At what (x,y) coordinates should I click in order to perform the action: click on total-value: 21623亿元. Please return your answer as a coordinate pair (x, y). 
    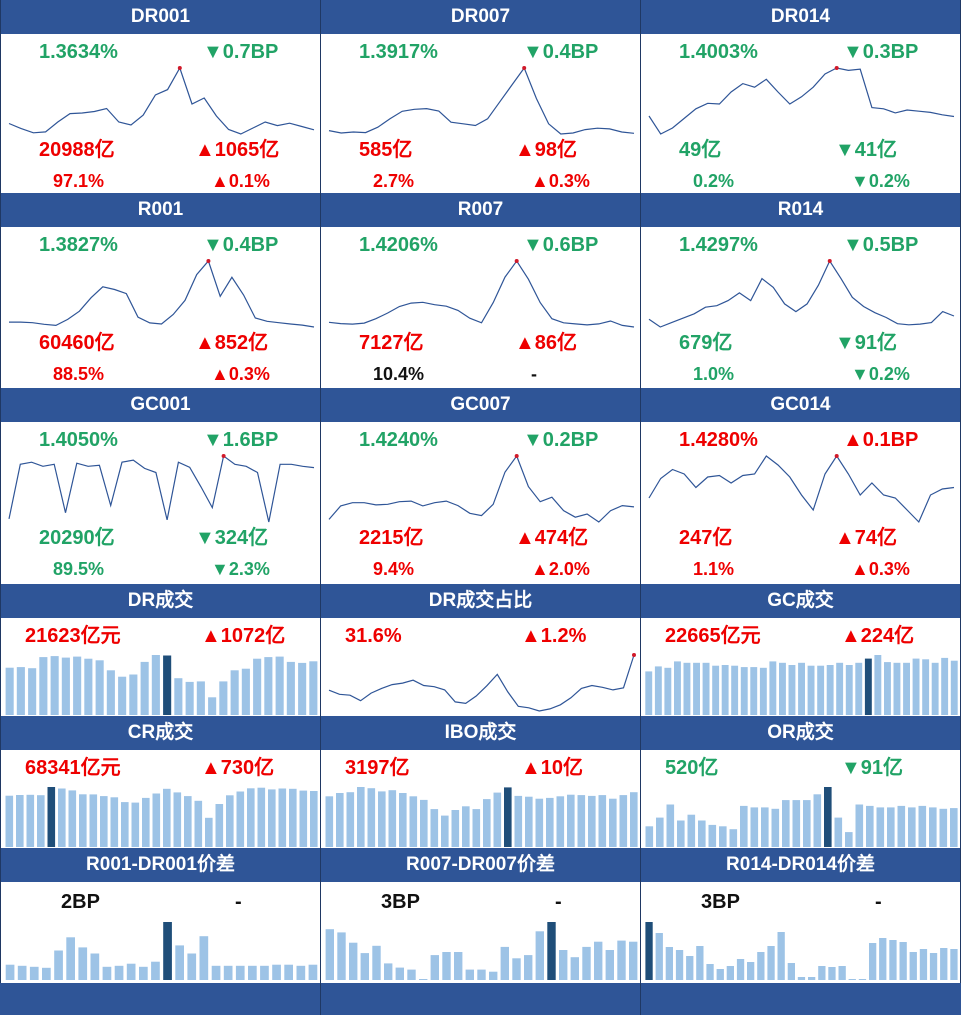
    Looking at the image, I should click on (73, 636).